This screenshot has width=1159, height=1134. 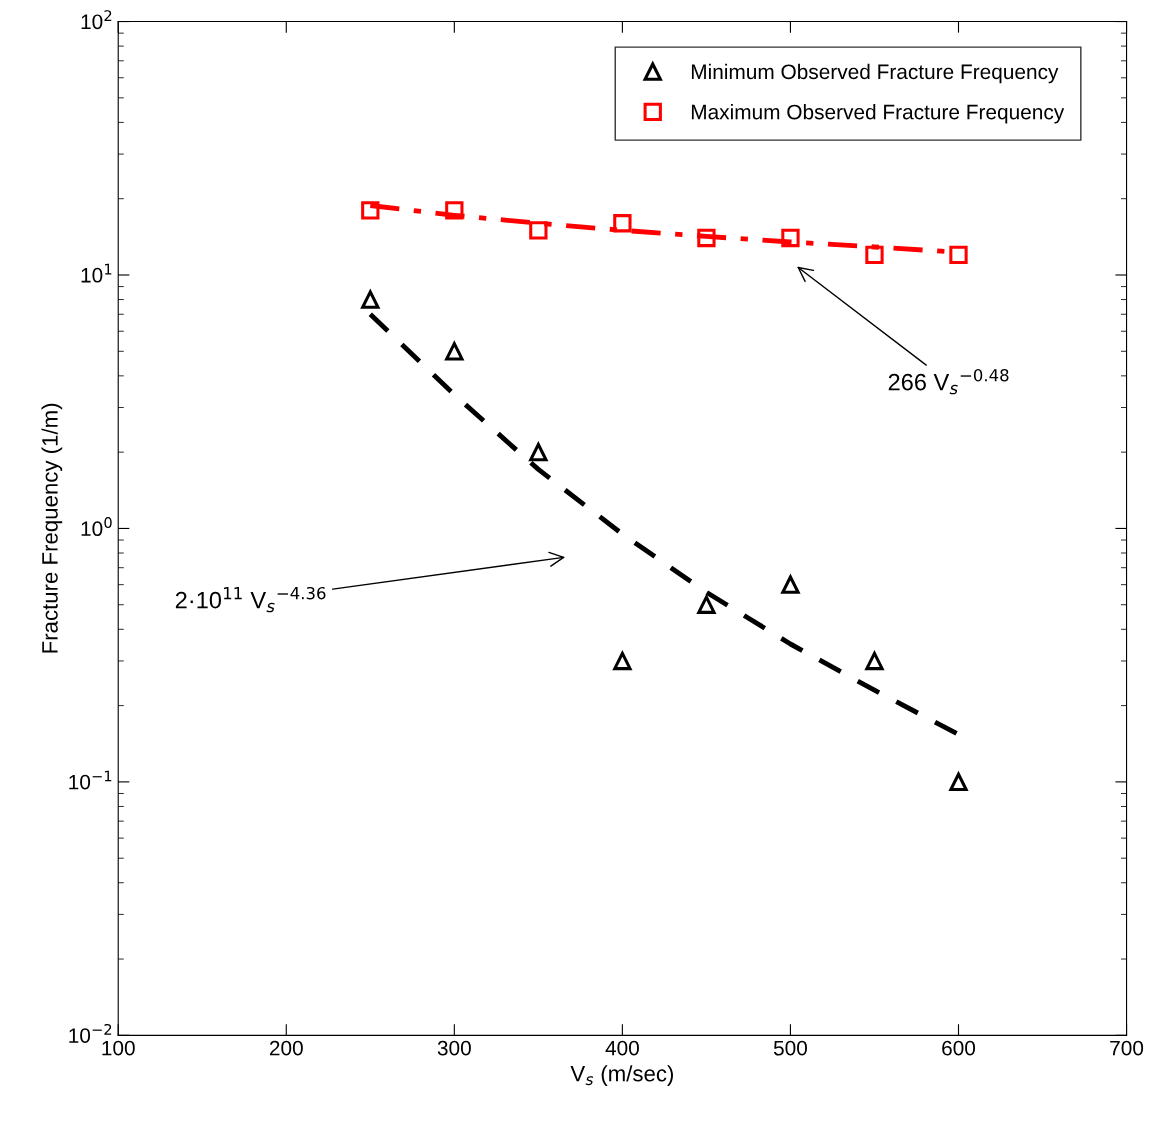 What do you see at coordinates (948, 381) in the screenshot?
I see `annotation: 266 V$_{s}$$^{−0.48}$` at bounding box center [948, 381].